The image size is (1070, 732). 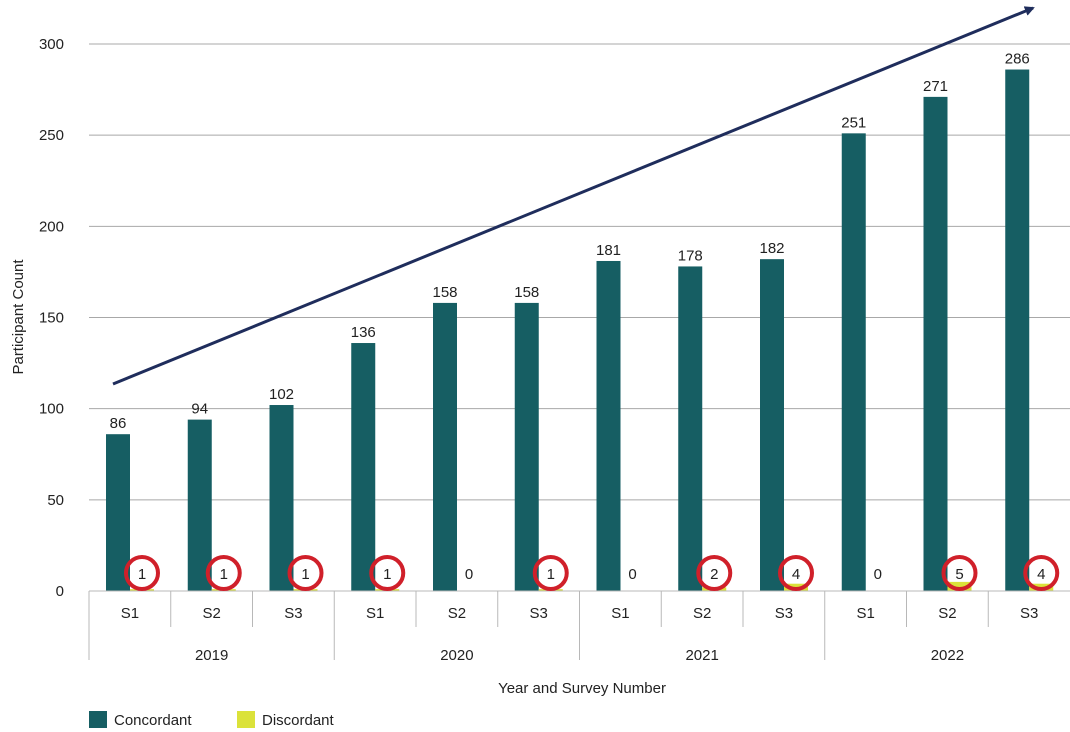 I want to click on legend-label-concordant: Concordant, so click(x=153, y=720).